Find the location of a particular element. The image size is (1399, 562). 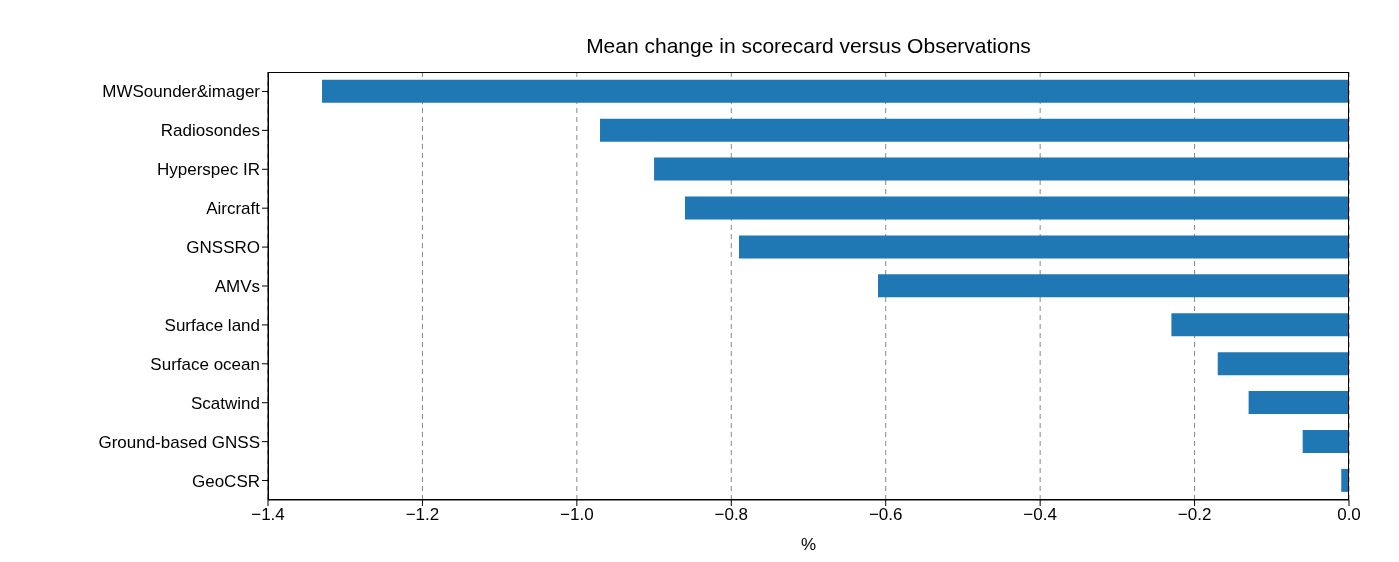

y-tick-label: MWSounder&imager is located at coordinates (181, 92).